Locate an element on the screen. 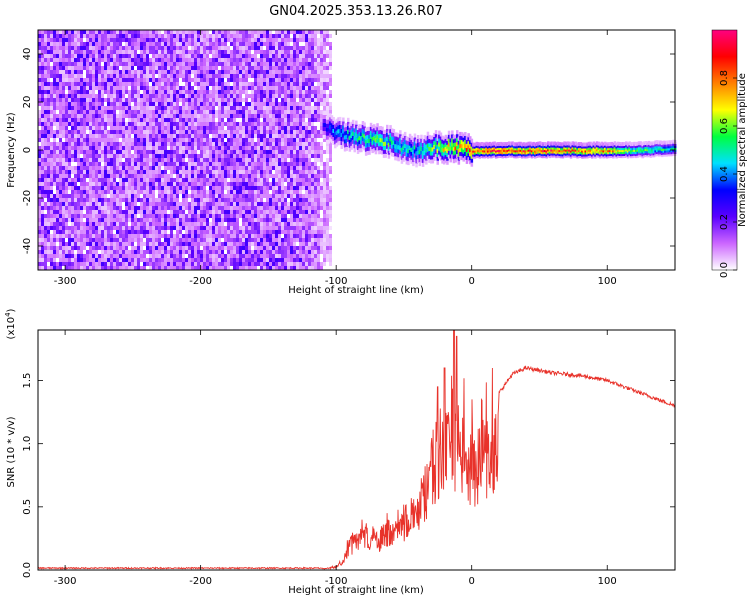  figure-title: GN04.2025.353.13.26.R07 is located at coordinates (356, 11).